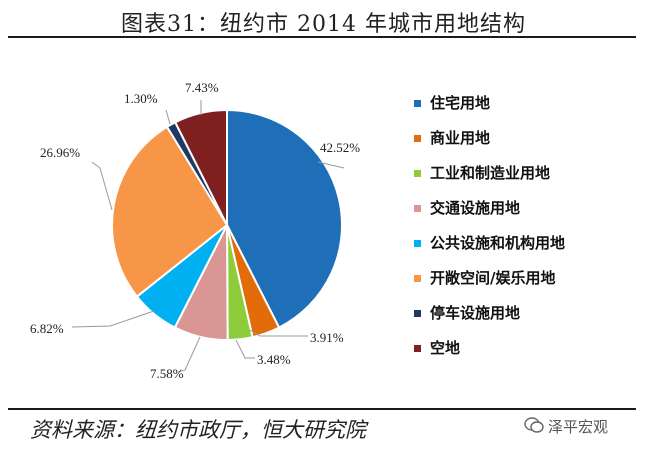 Image resolution: width=647 pixels, height=451 pixels. Describe the element at coordinates (475, 313) in the screenshot. I see `legend-label: 停车设施用地` at that location.